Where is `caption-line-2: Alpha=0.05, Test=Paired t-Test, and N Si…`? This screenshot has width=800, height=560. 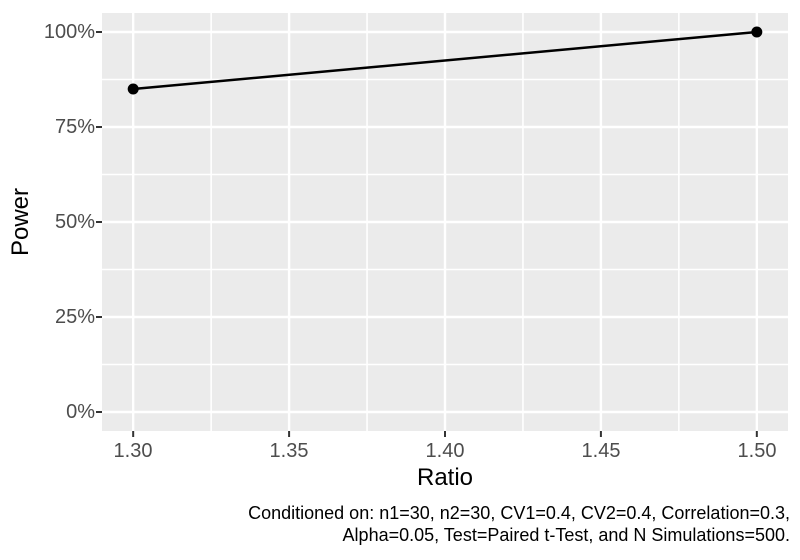 caption-line-2: Alpha=0.05, Test=Paired t-Test, and N Si… is located at coordinates (566, 535).